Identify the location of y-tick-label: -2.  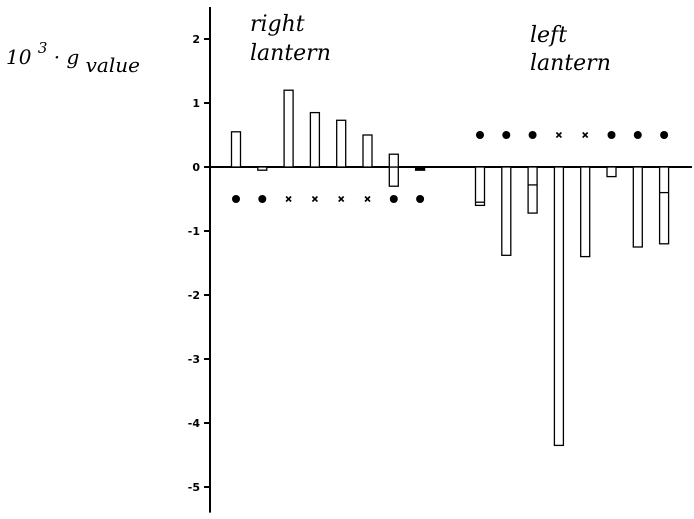
(194, 295).